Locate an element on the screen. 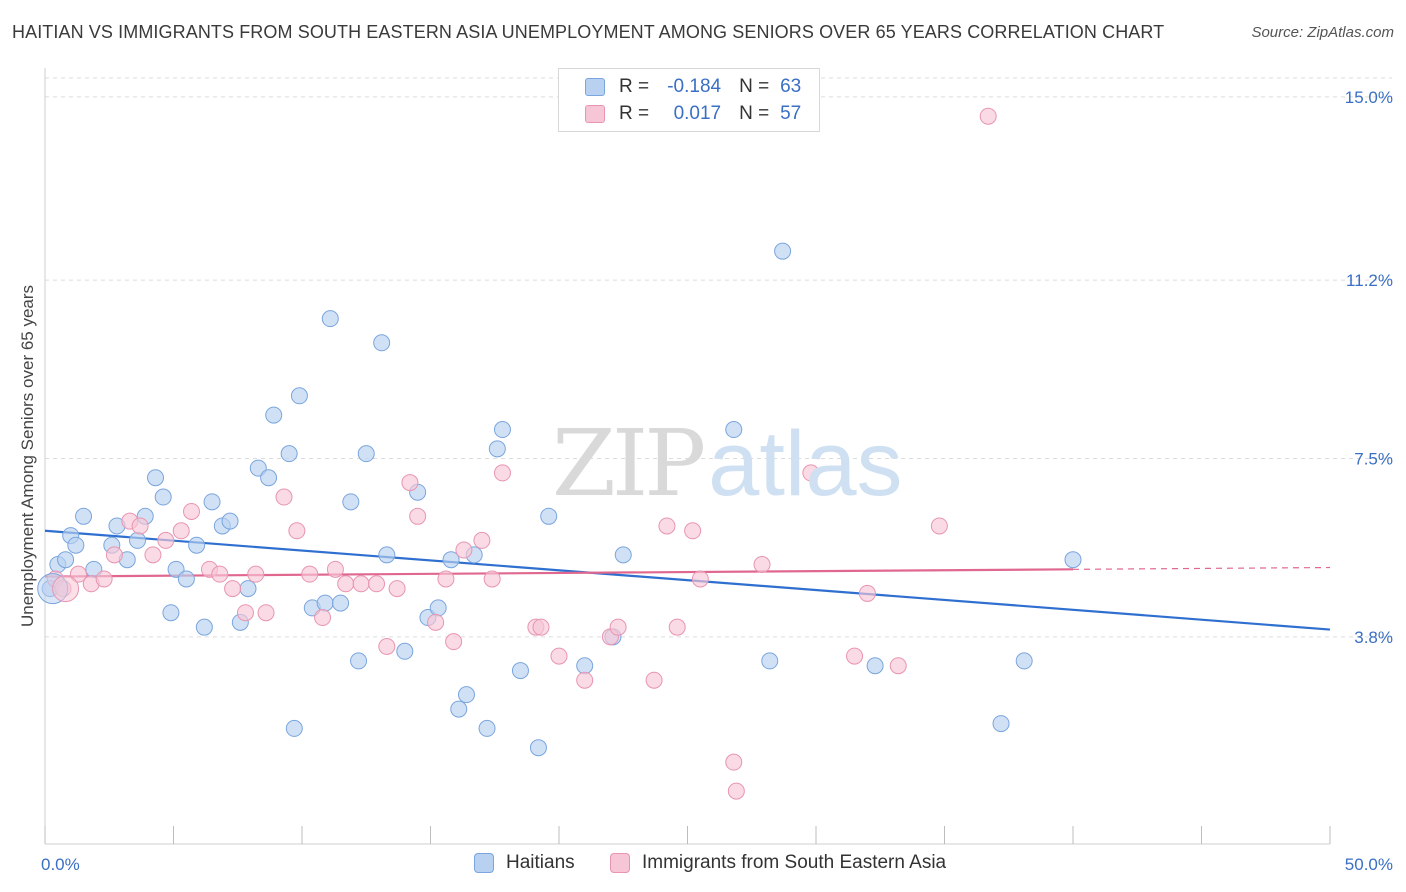  y-axis-label: Unemployment Among Seniors over 65 years is located at coordinates (27, 456).